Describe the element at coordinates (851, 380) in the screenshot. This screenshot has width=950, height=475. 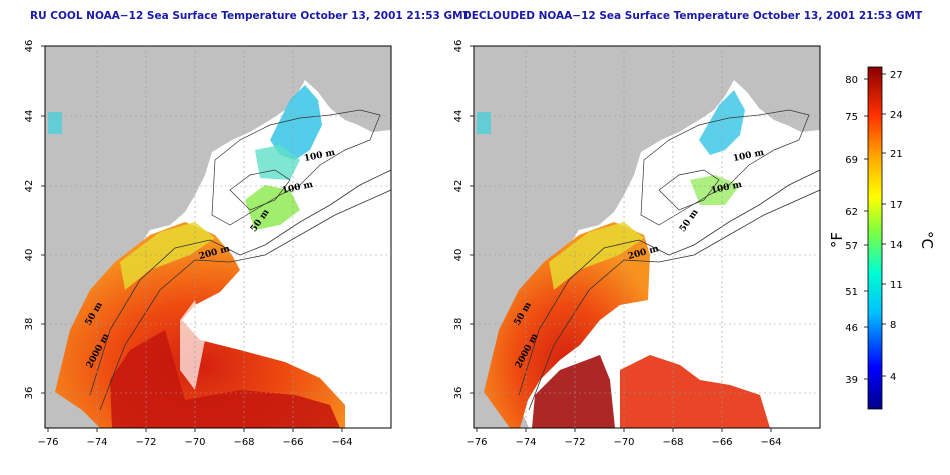
I see `fahrenheit-tick-label: 39` at that location.